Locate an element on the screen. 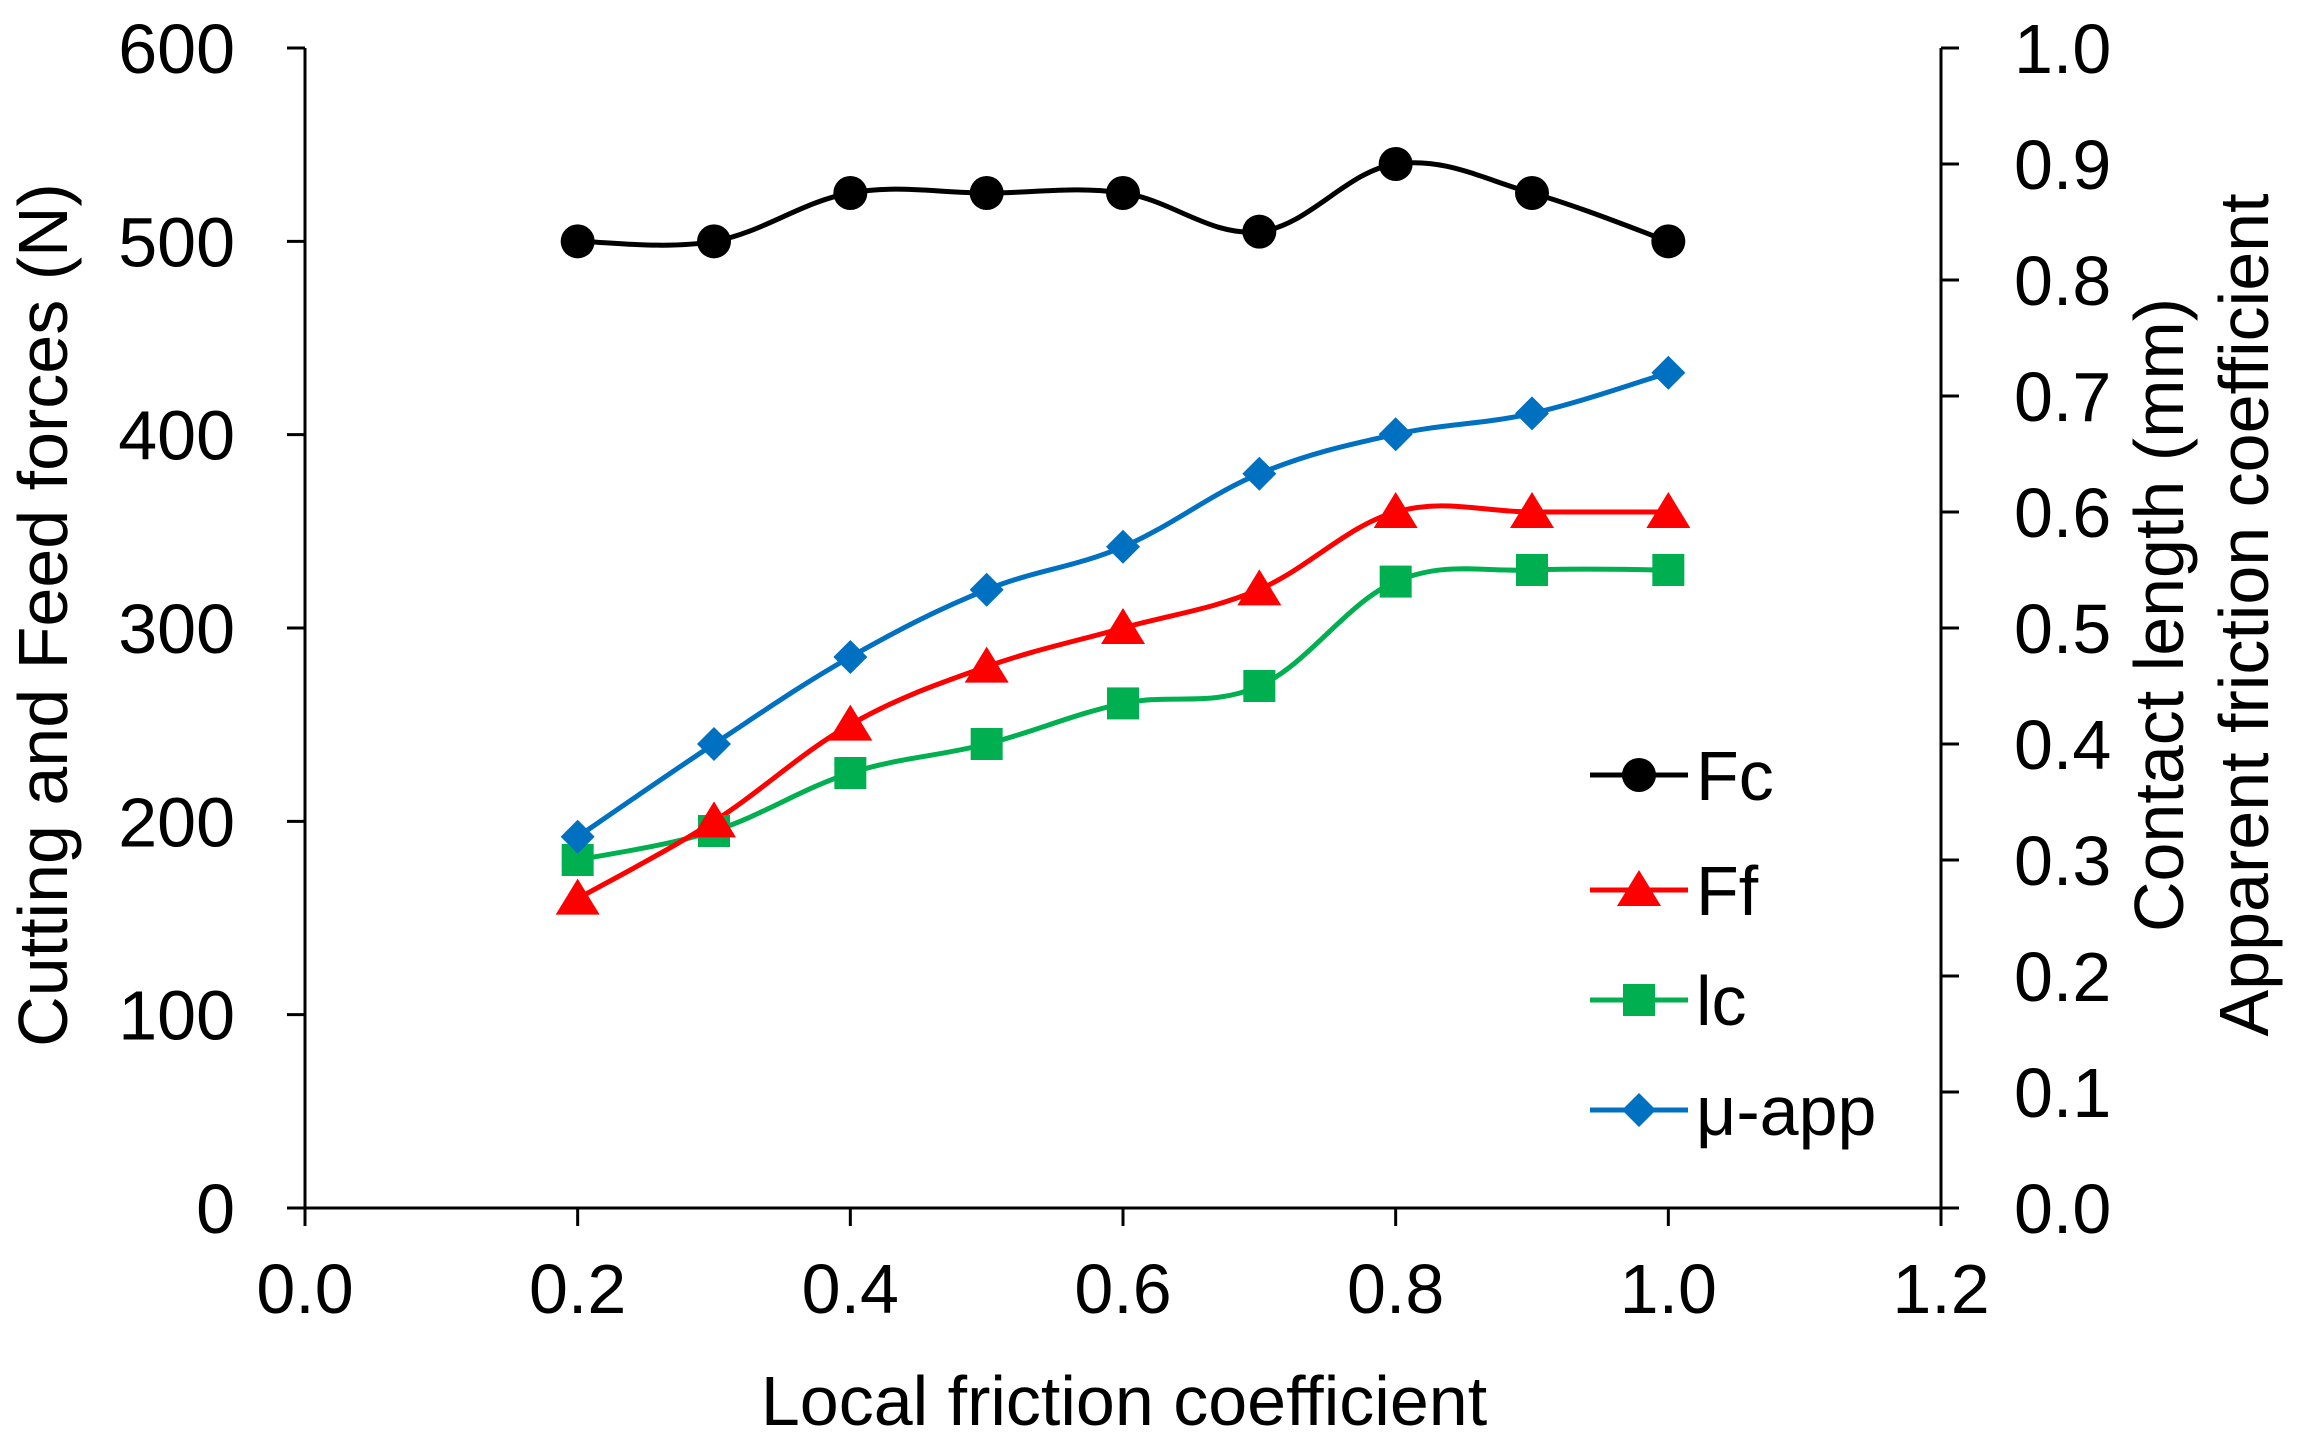 This screenshot has height=1448, width=2319. y-tick-label: 400 is located at coordinates (176, 436).